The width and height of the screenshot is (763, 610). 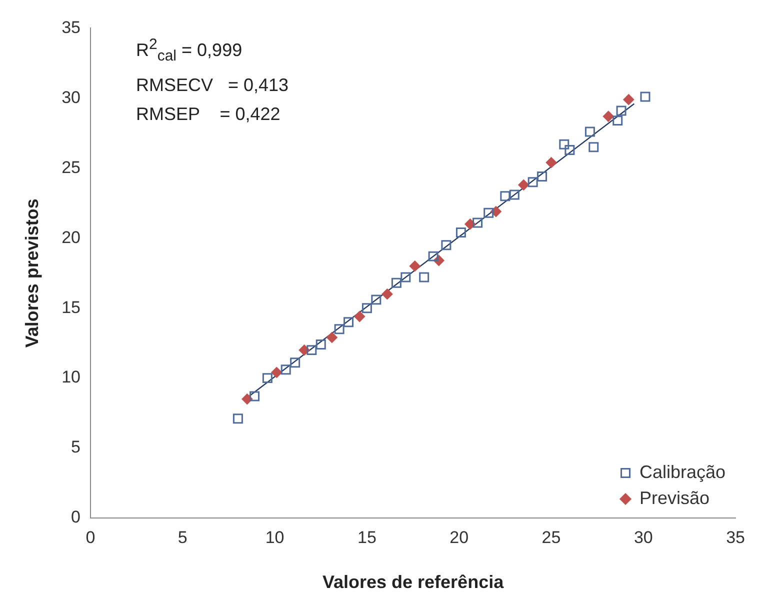 I want to click on annotation: R$^{2}$$_{cal}$ = 0,999, so click(x=190, y=51).